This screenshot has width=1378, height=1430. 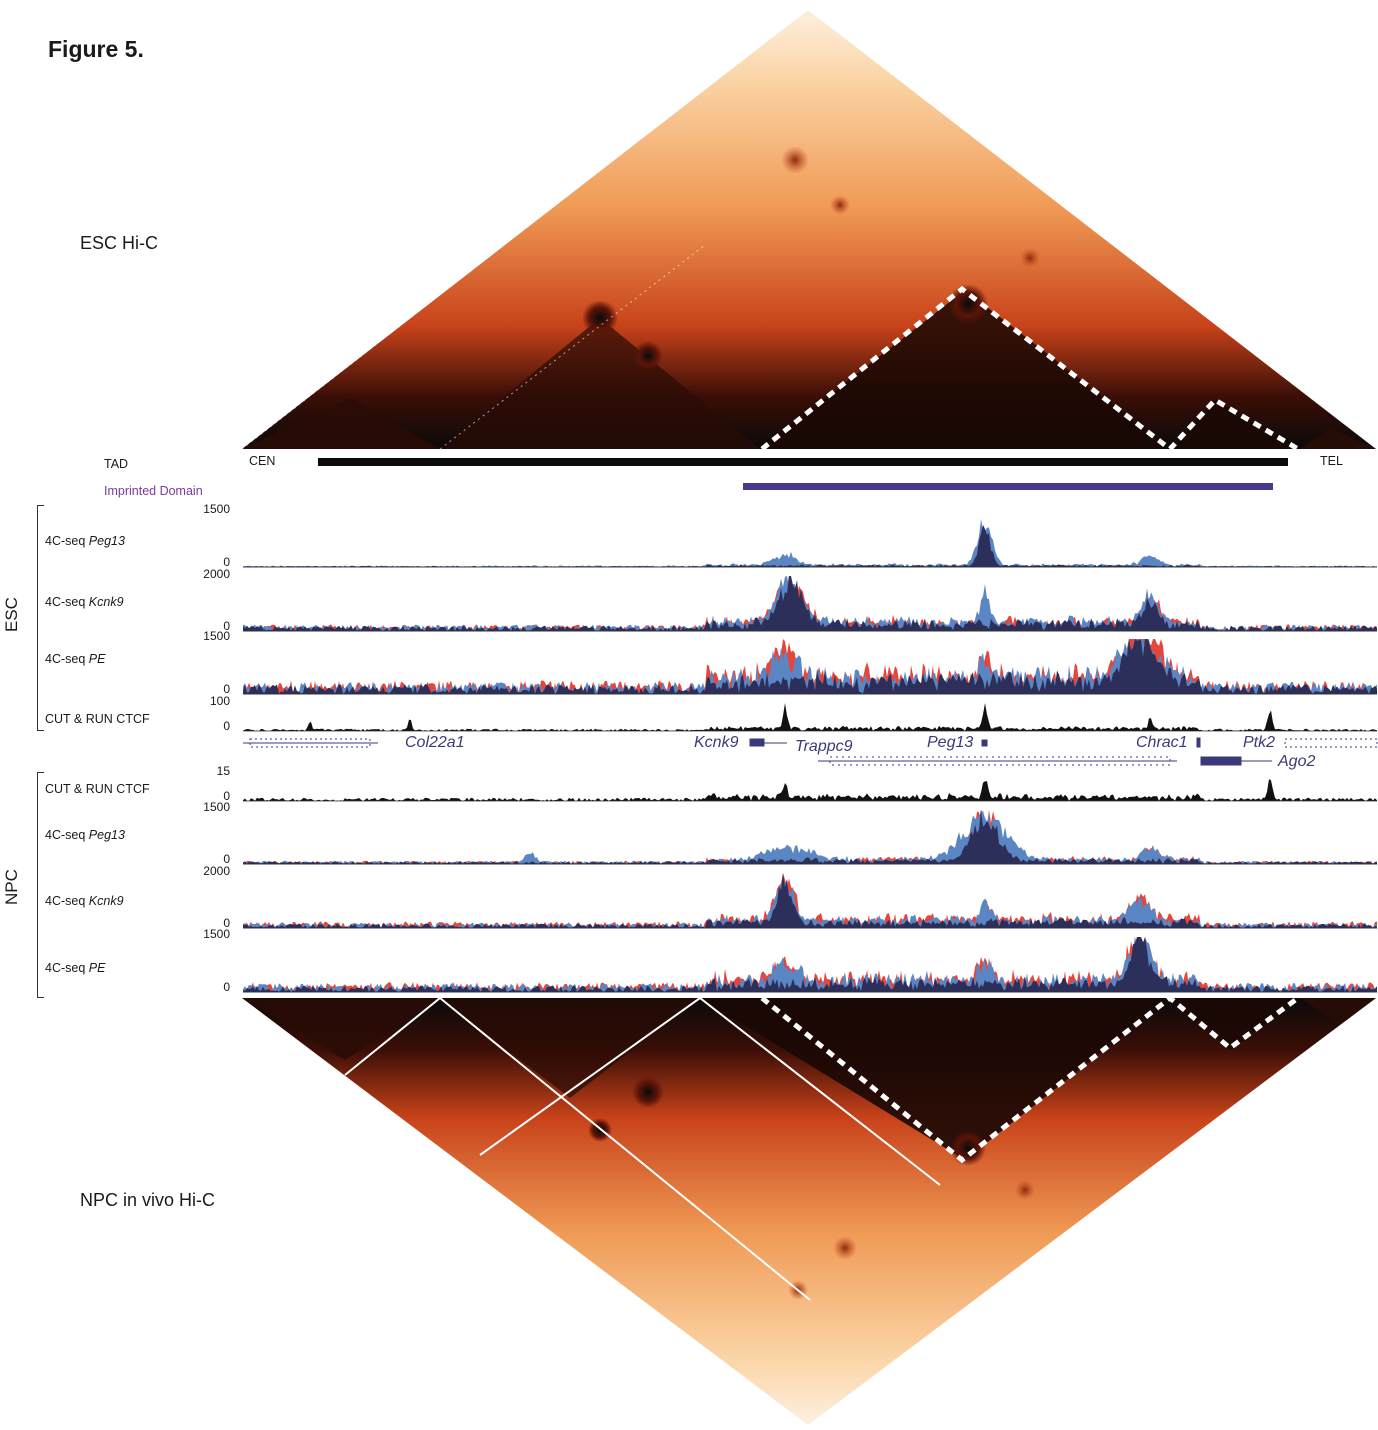 What do you see at coordinates (1162, 742) in the screenshot?
I see `gene-label-chrac1: Chrac1` at bounding box center [1162, 742].